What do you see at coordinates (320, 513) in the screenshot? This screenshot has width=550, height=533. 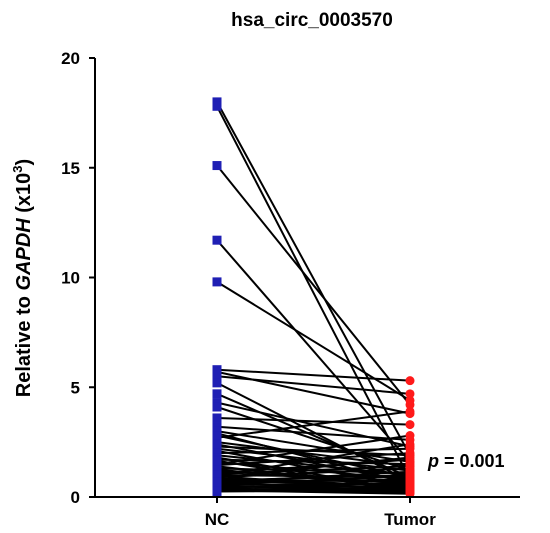 I see `x-ticks: NC Tumor` at bounding box center [320, 513].